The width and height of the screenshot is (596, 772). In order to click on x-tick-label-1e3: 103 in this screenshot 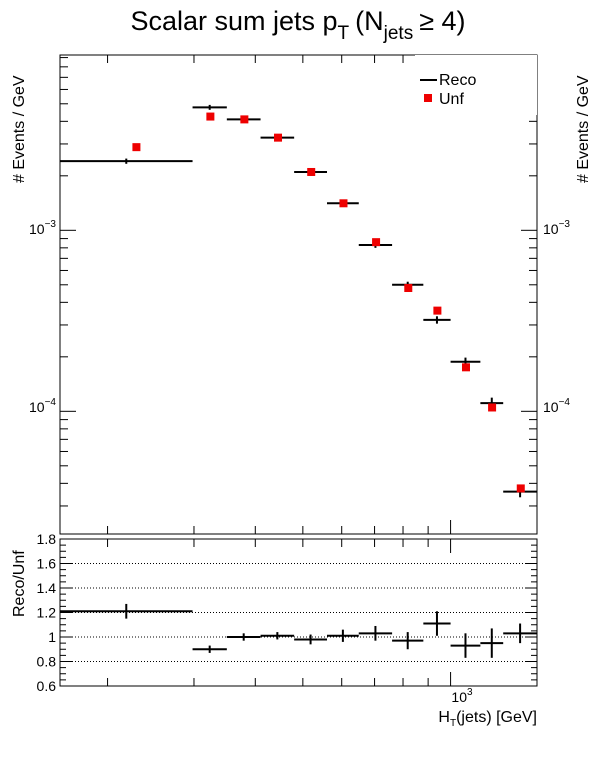, I will do `click(462, 696)`.